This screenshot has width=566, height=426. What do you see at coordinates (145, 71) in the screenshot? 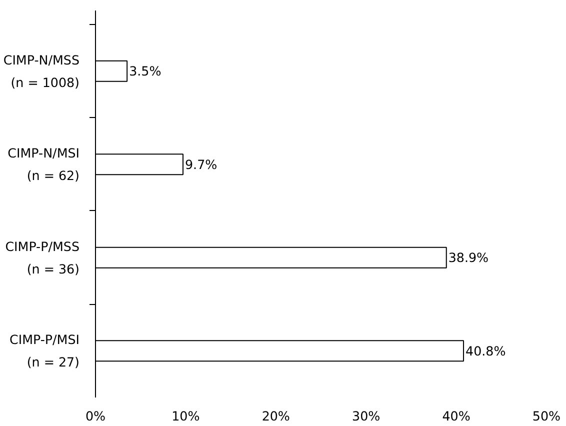
I see `data-label: 3.5%` at bounding box center [145, 71].